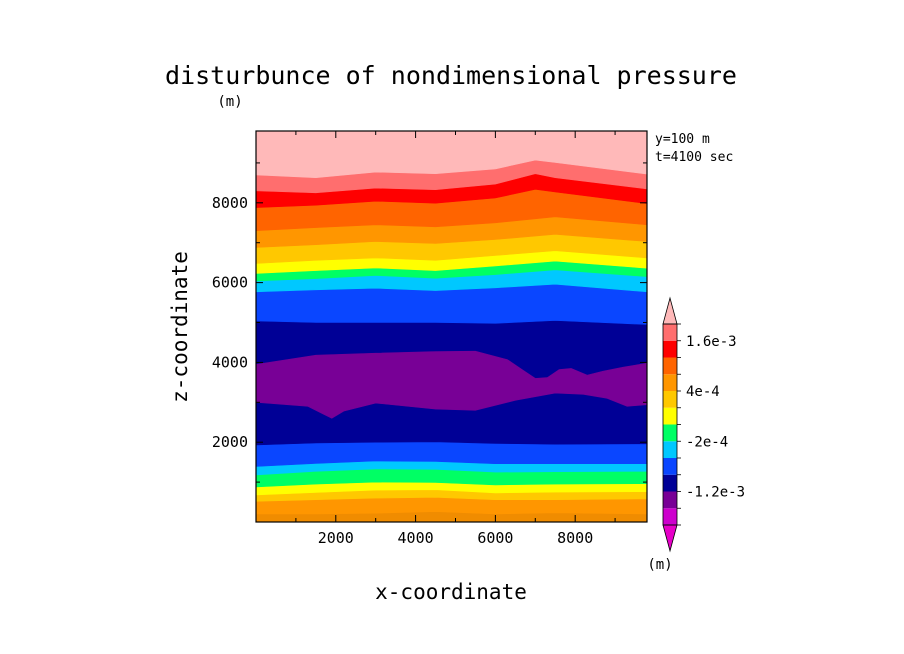 Image resolution: width=904 pixels, height=654 pixels. I want to click on slice-position-text: y=100 m, so click(682, 139).